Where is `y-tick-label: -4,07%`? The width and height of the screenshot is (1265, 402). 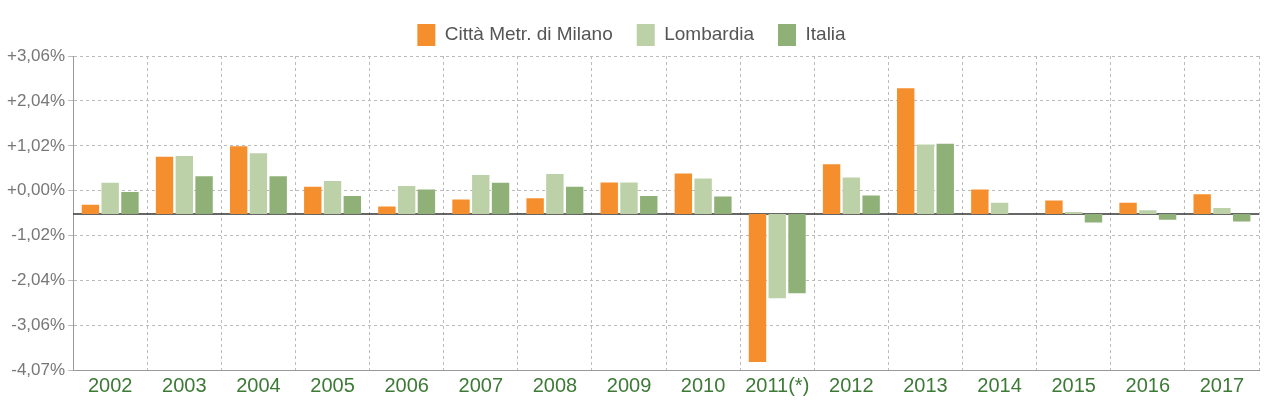
y-tick-label: -4,07% is located at coordinates (38, 369).